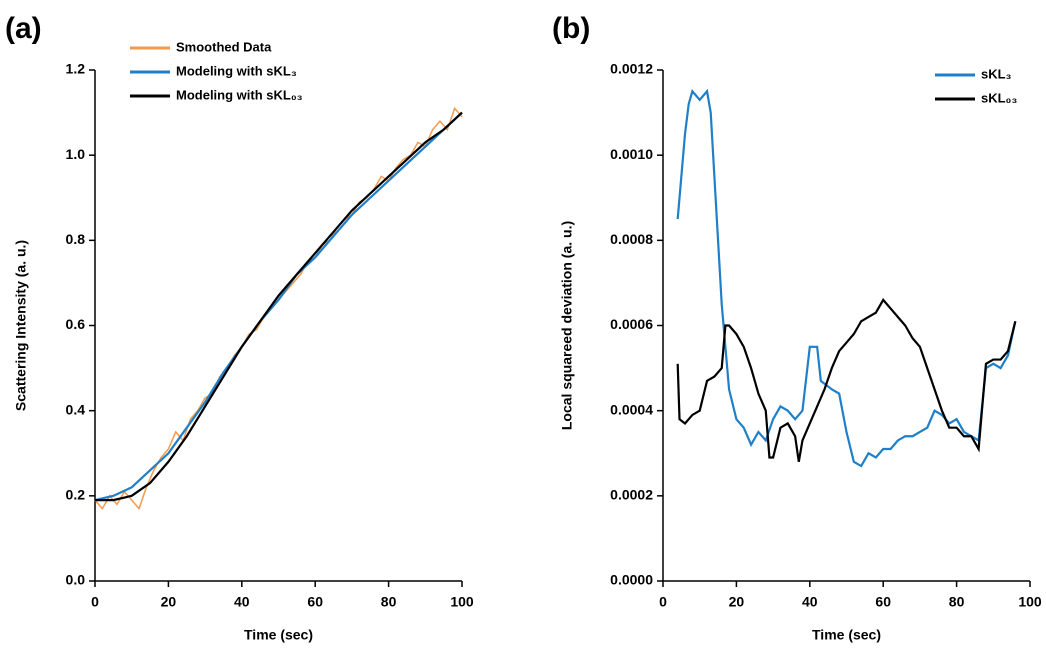 The width and height of the screenshot is (1046, 650). Describe the element at coordinates (631, 495) in the screenshot. I see `y-tick-label: 0.0002` at that location.